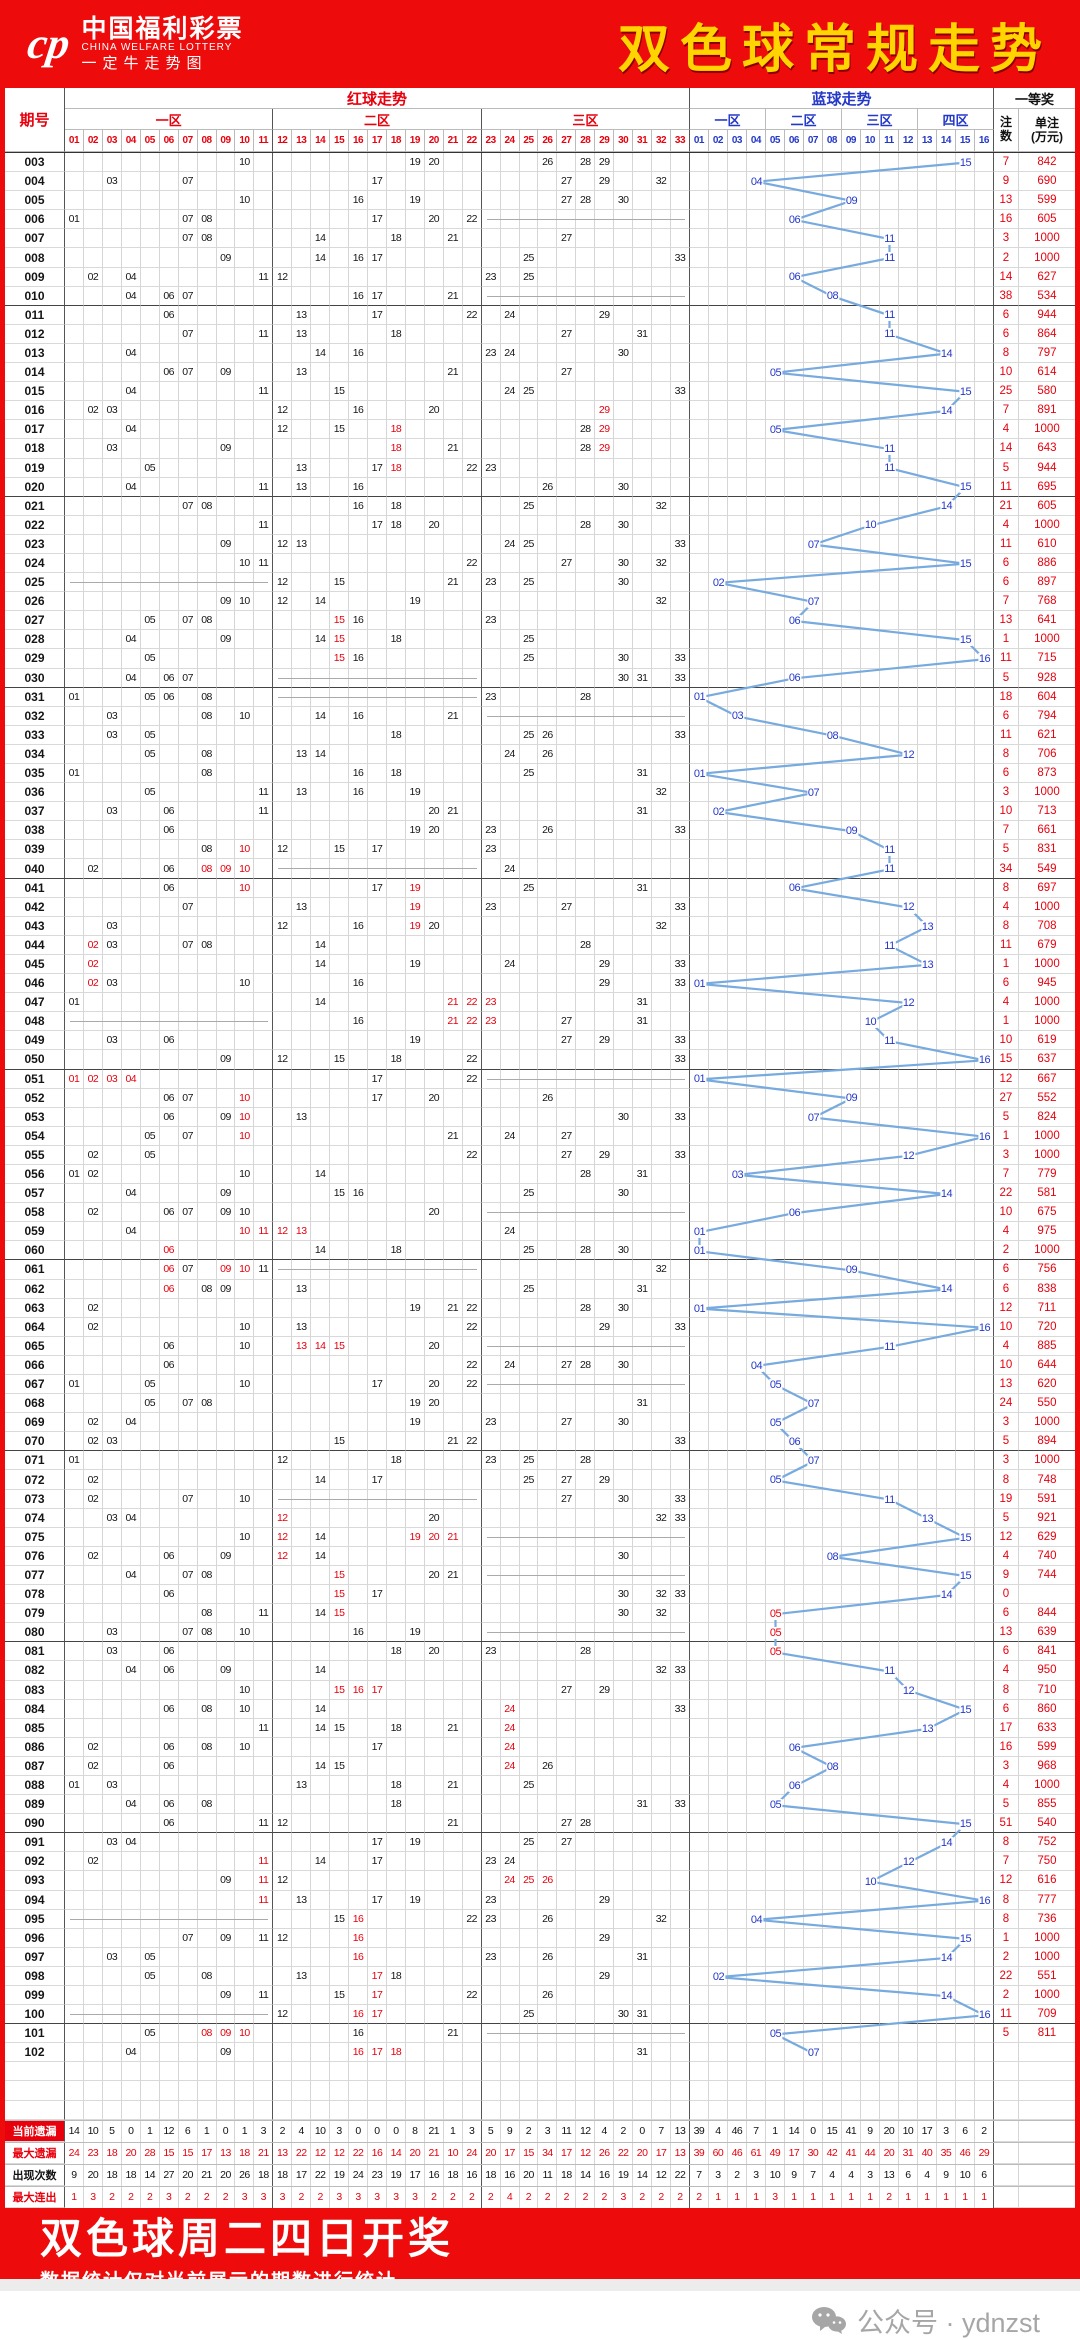 The image size is (1080, 2340). What do you see at coordinates (540, 1766) in the screenshot?
I see `trend-row: 087 02 06 14 15 24 26 3 968` at bounding box center [540, 1766].